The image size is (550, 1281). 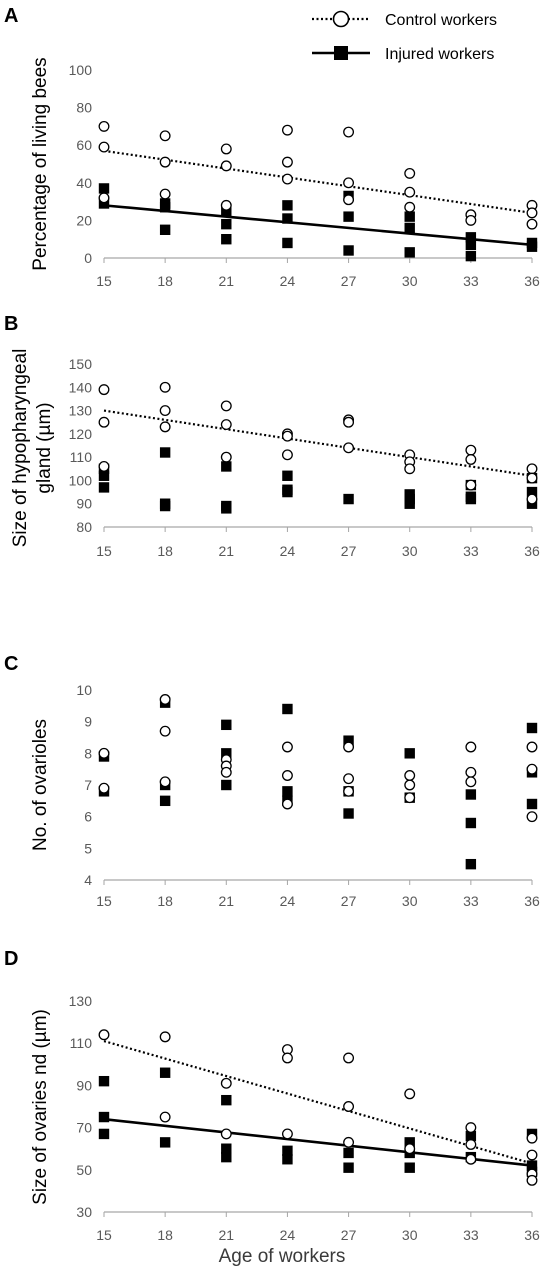 I want to click on panel-c-x-tick-label: 30, so click(x=410, y=901).